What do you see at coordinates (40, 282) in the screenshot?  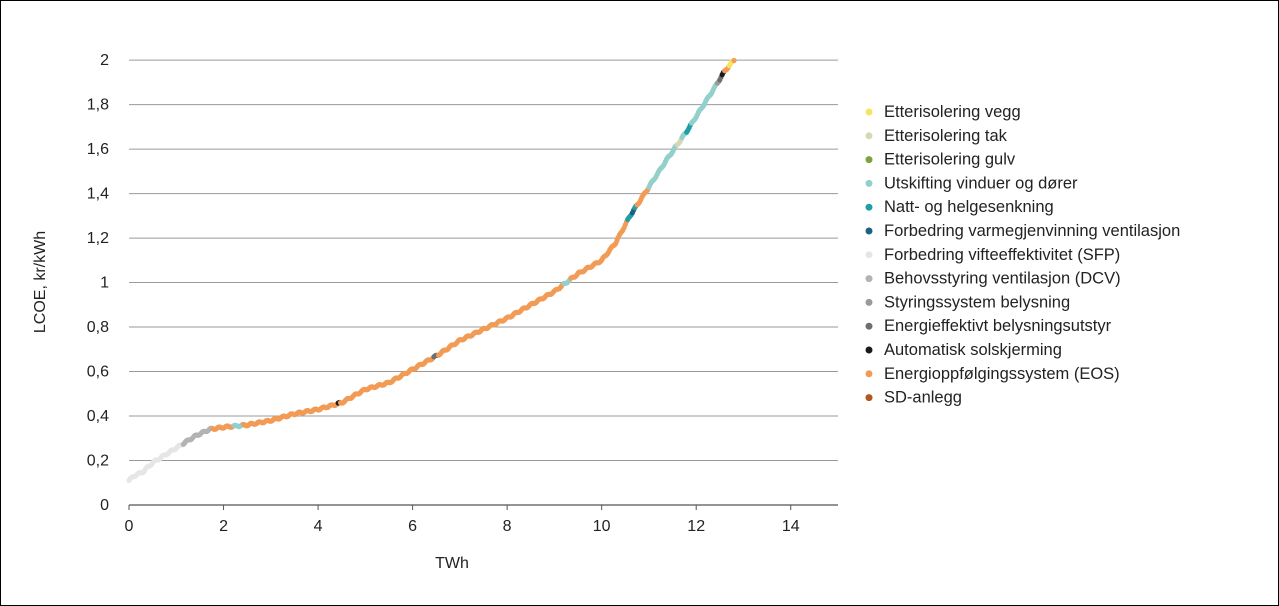 I see `y-axis-title: LCOE, kr/kWh` at bounding box center [40, 282].